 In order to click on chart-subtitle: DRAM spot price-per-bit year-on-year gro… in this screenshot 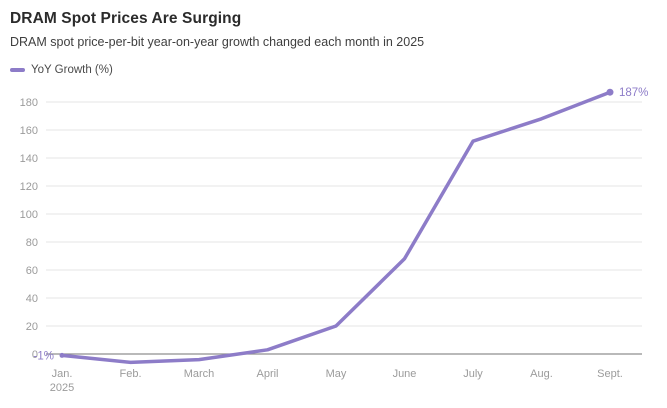, I will do `click(217, 42)`.